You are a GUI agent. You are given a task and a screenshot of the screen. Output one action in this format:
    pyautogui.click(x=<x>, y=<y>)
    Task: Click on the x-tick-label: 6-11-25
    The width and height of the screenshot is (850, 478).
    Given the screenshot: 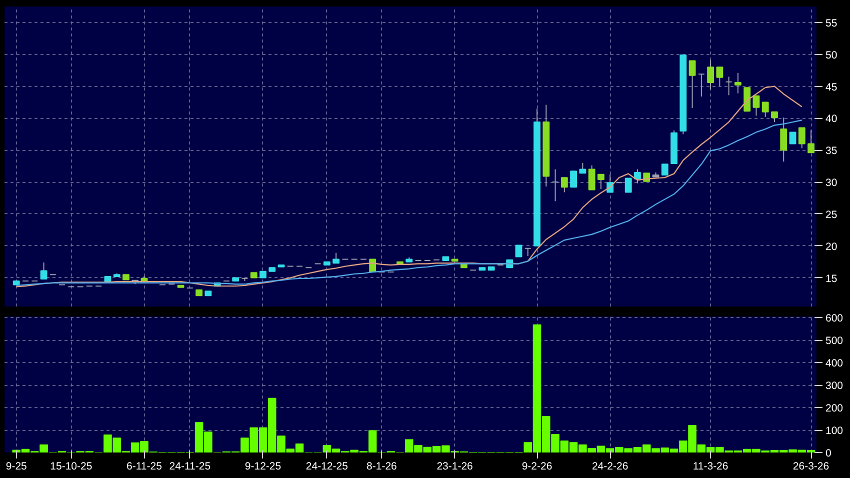 What is the action you would take?
    pyautogui.click(x=144, y=466)
    